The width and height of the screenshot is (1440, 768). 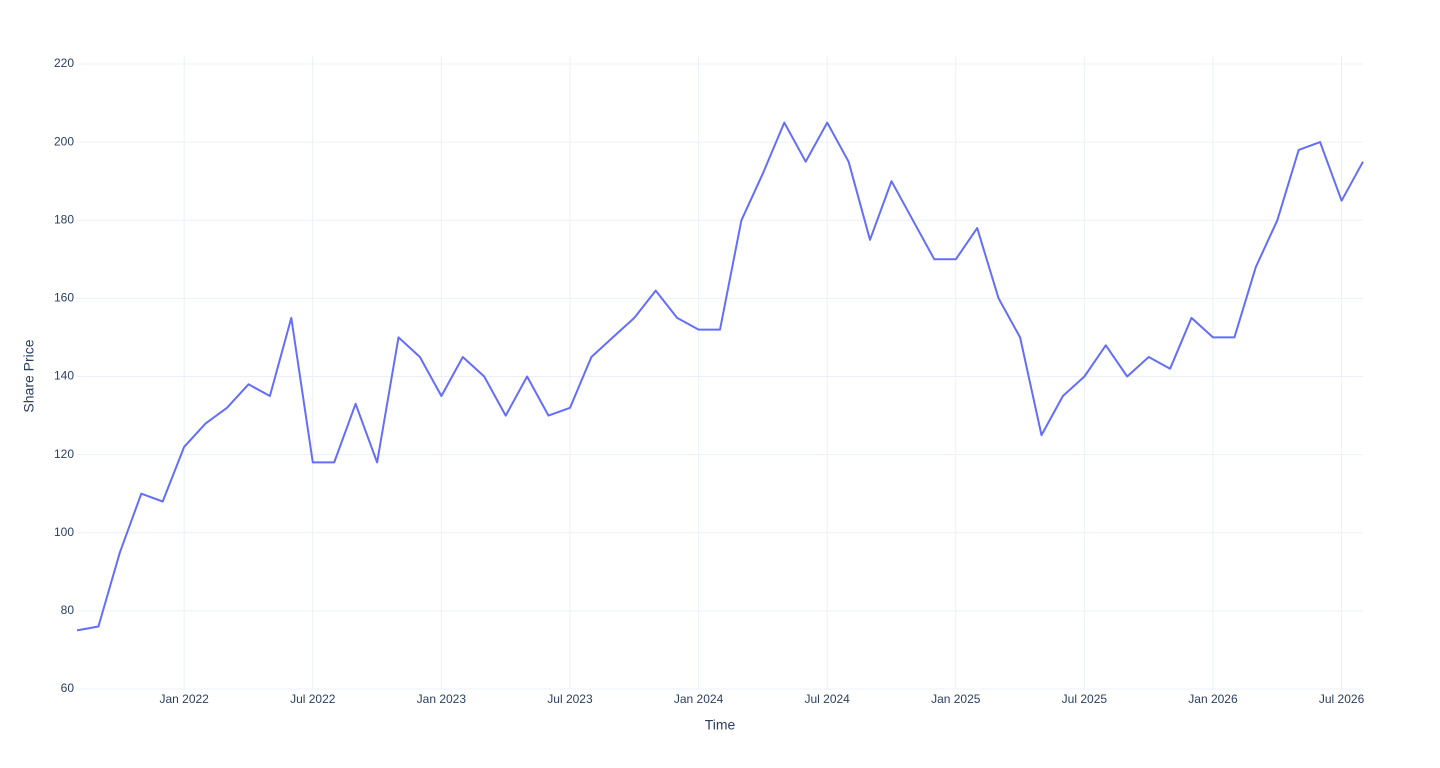 What do you see at coordinates (699, 699) in the screenshot?
I see `x-tick-label: Jan 2024` at bounding box center [699, 699].